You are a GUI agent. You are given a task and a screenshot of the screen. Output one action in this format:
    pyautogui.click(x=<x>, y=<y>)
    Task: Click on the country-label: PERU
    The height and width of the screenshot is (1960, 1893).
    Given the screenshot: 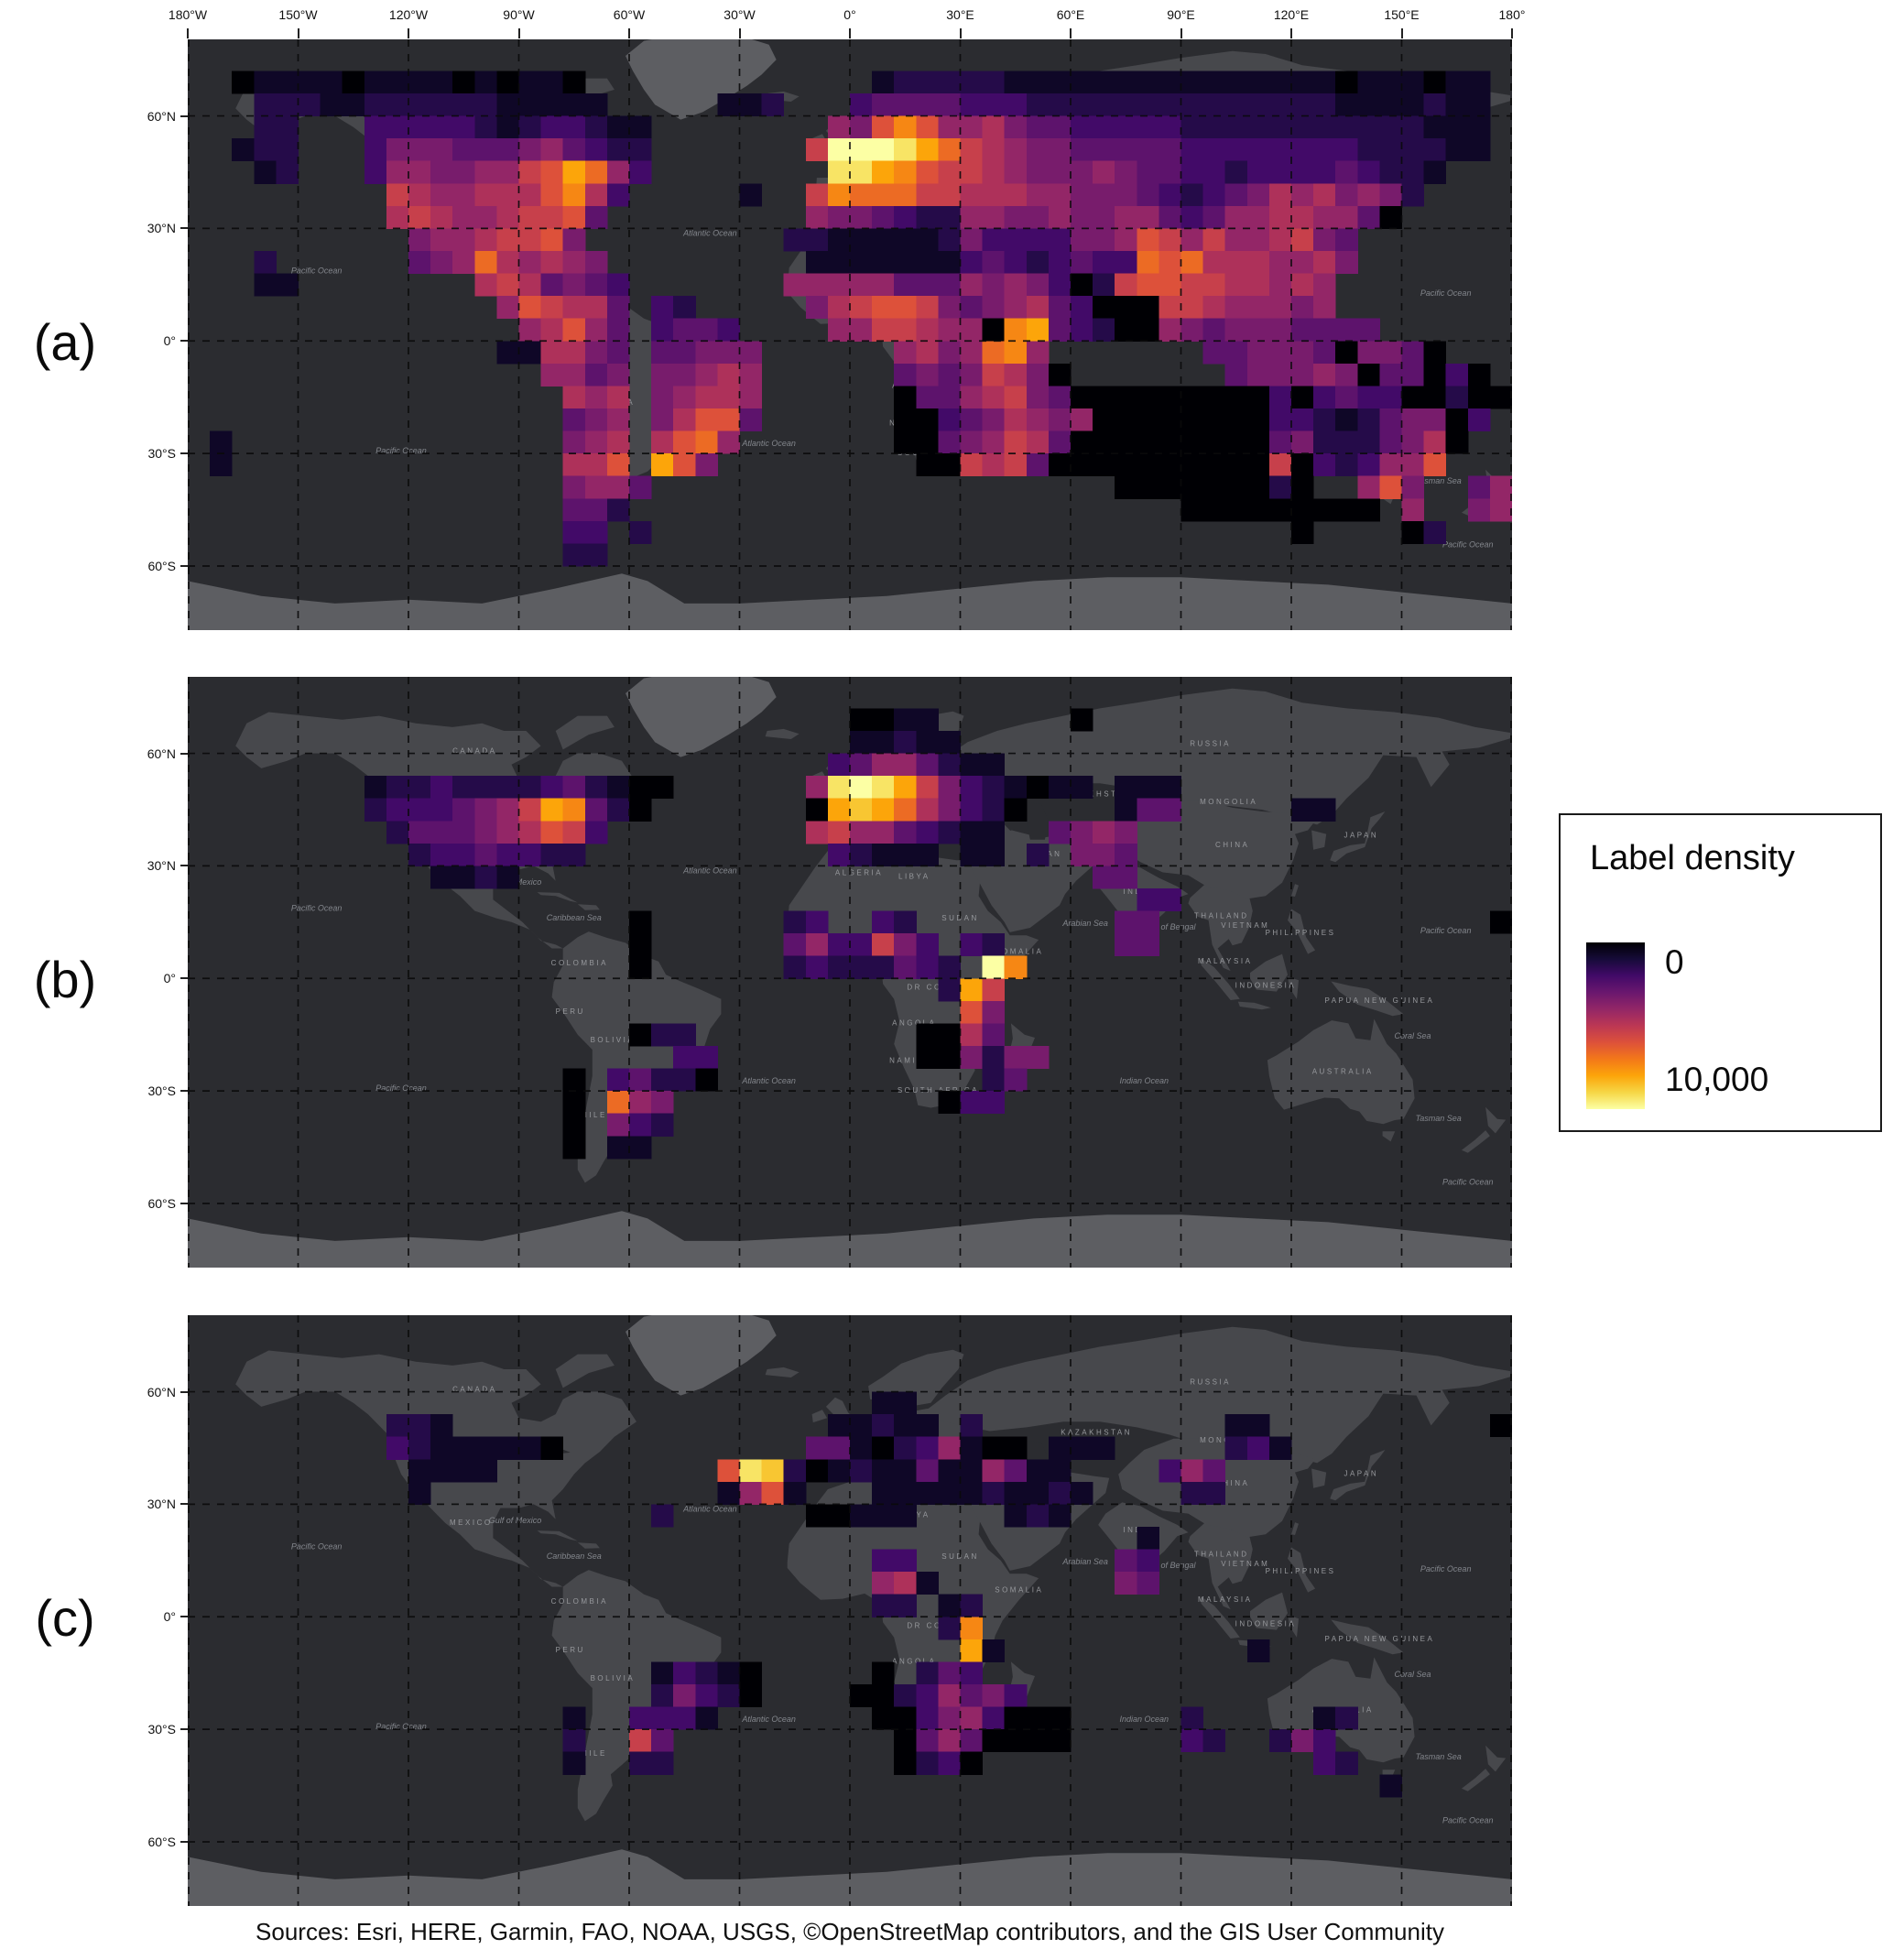 What is the action you would take?
    pyautogui.click(x=571, y=1650)
    